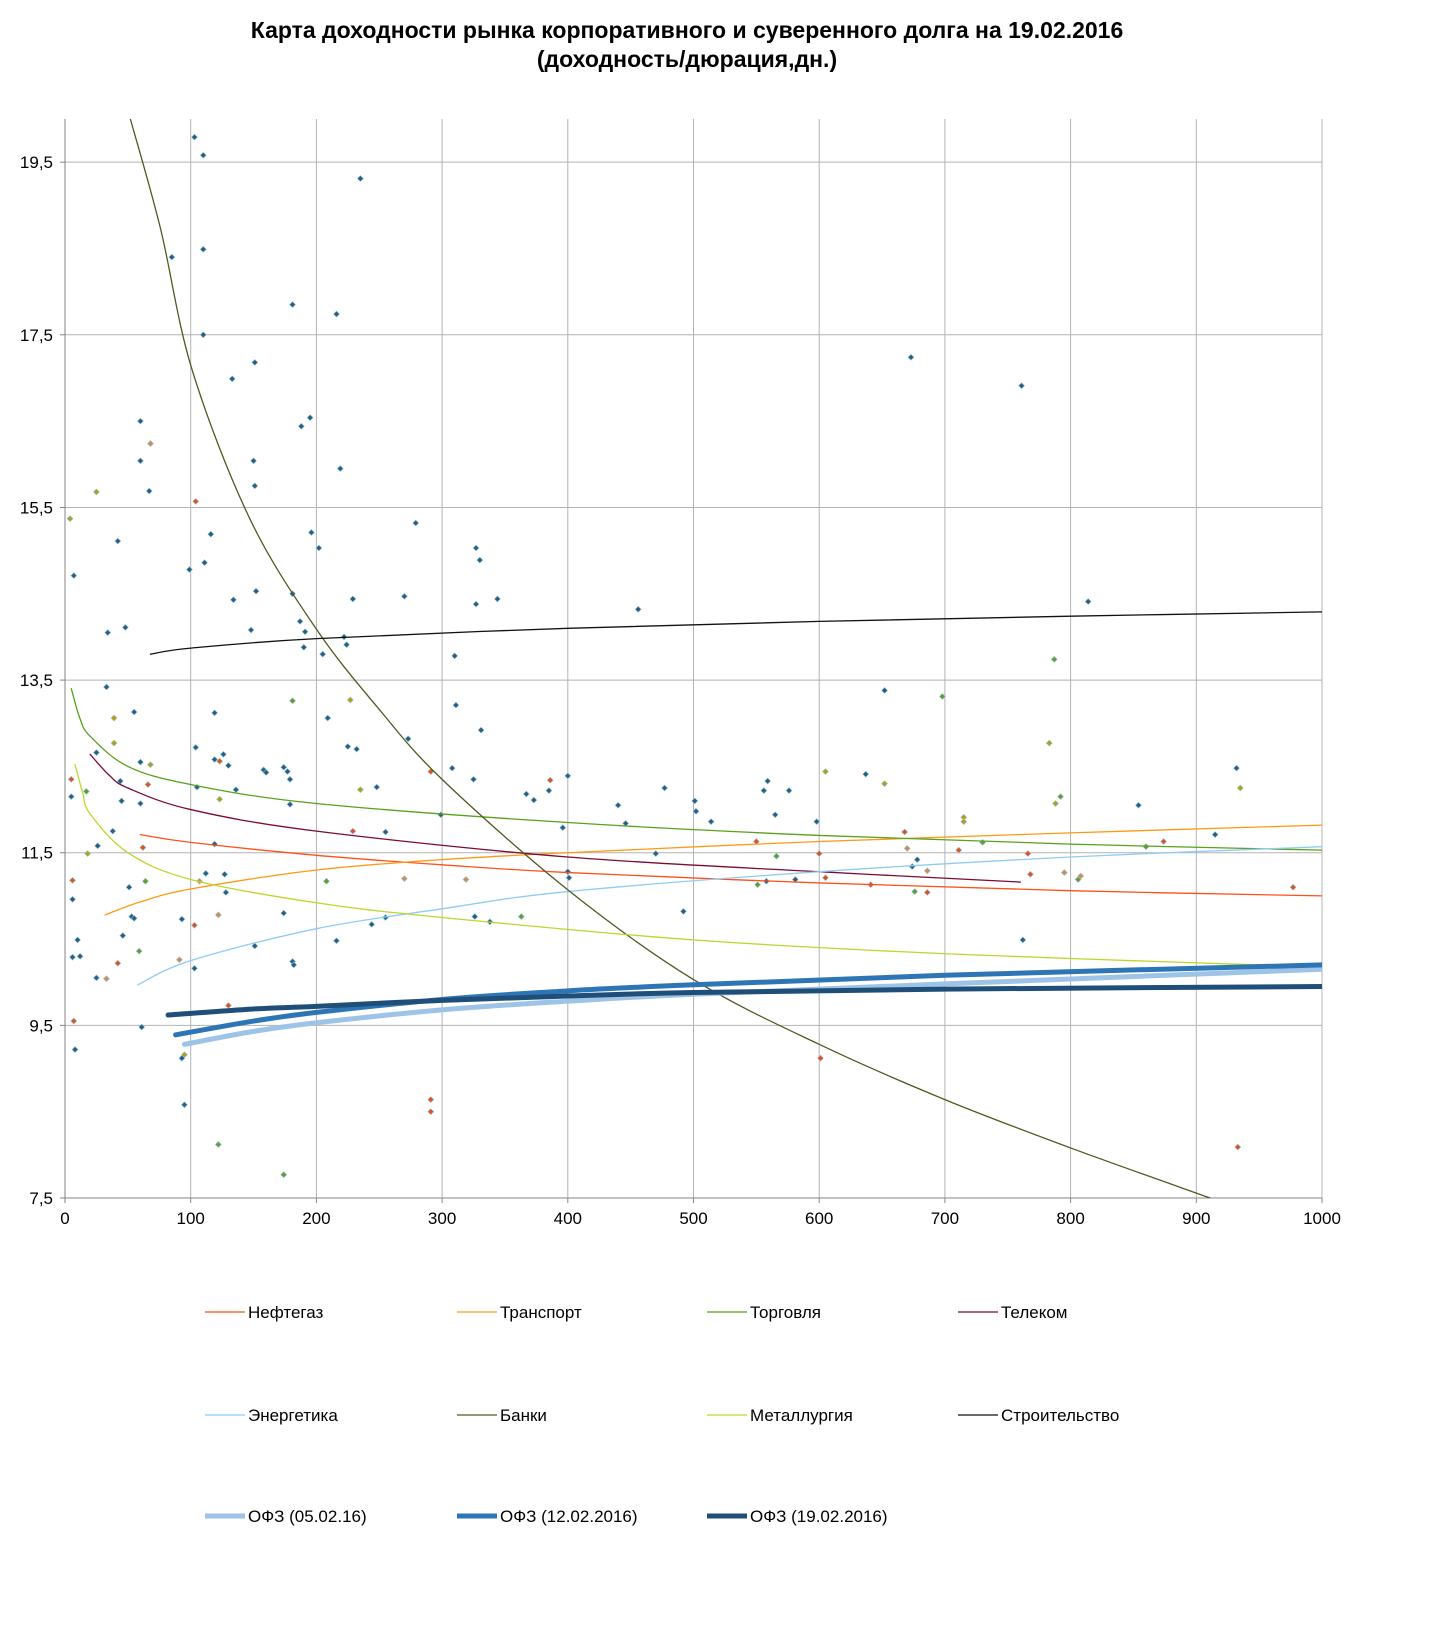 Image resolution: width=1434 pixels, height=1635 pixels. I want to click on x-tick-label: 200, so click(316, 1218).